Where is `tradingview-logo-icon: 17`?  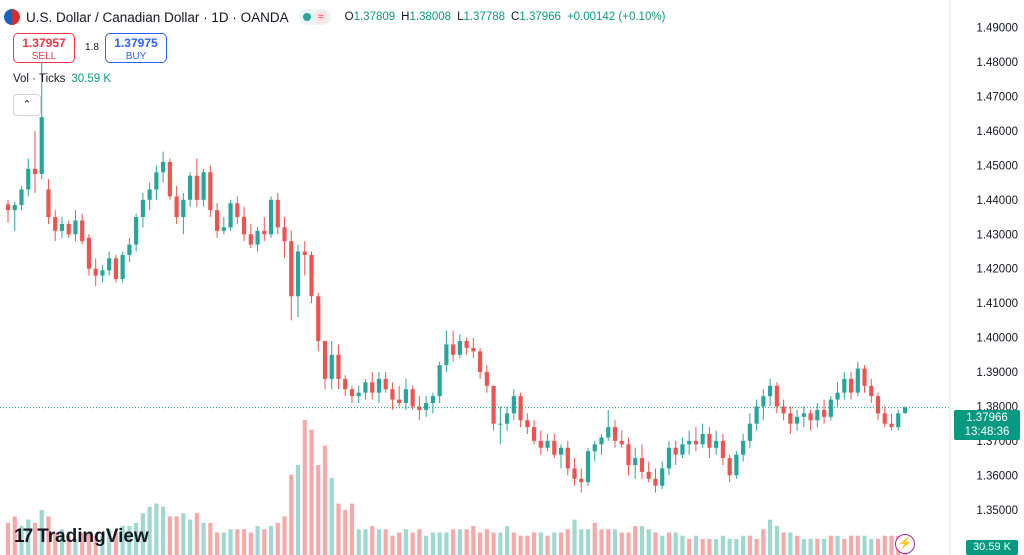 tradingview-logo-icon: 17 is located at coordinates (23, 536).